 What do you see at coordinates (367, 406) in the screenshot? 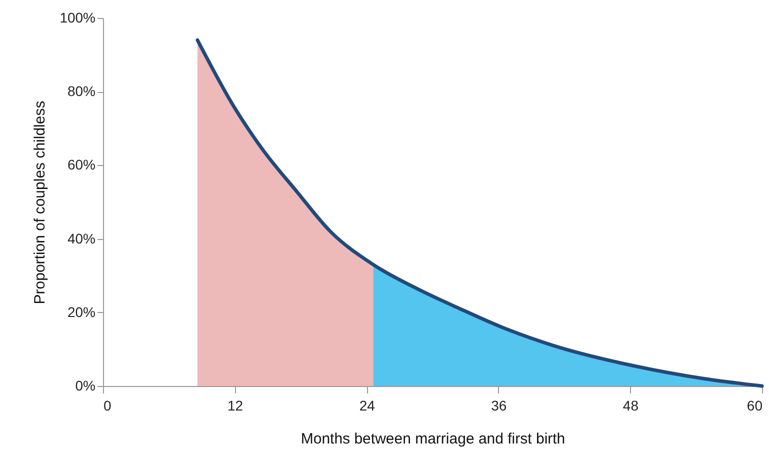
I see `x-tick-label: 24` at bounding box center [367, 406].